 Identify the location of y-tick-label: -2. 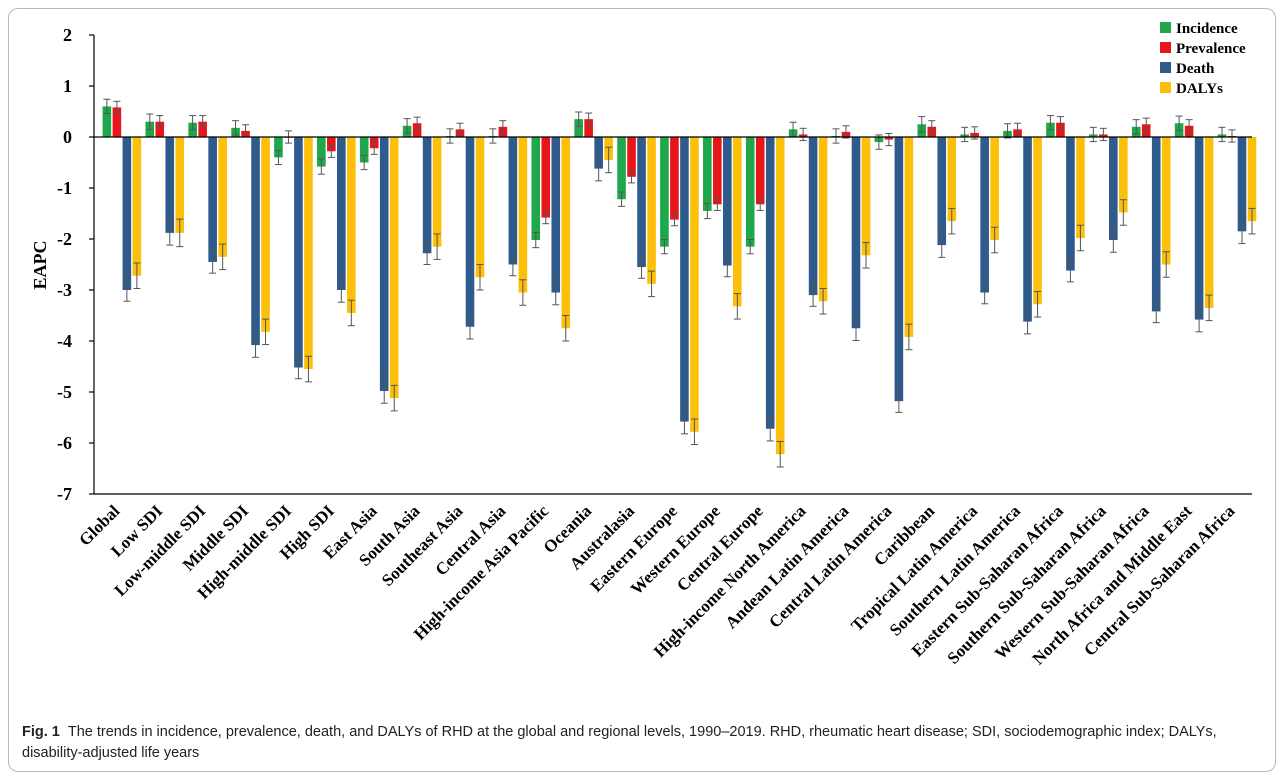
(64, 239).